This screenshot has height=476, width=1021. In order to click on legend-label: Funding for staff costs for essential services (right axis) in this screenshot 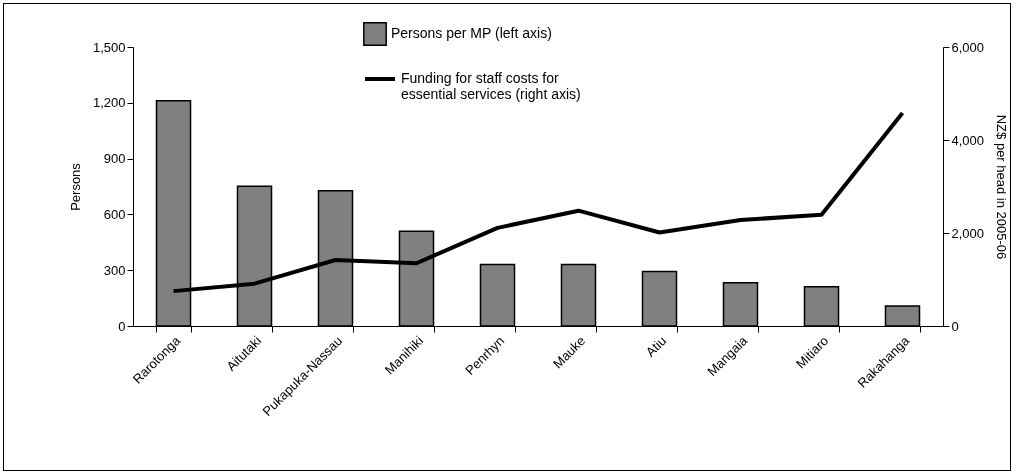, I will do `click(491, 86)`.